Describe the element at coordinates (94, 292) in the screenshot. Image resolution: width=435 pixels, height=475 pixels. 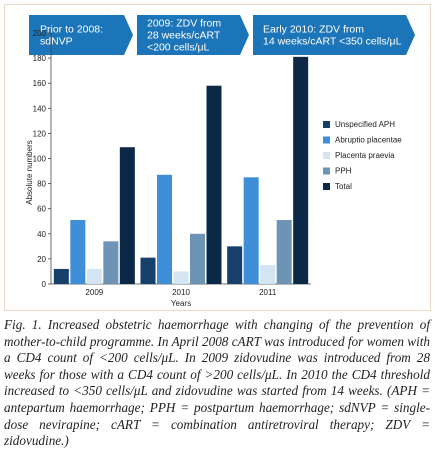
I see `x-tick-label: 2009` at that location.